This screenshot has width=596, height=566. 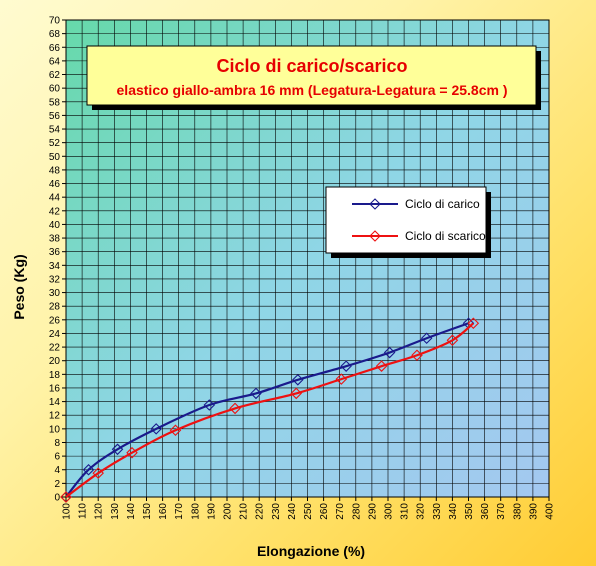 What do you see at coordinates (131, 511) in the screenshot?
I see `x-tick-label: 140` at bounding box center [131, 511].